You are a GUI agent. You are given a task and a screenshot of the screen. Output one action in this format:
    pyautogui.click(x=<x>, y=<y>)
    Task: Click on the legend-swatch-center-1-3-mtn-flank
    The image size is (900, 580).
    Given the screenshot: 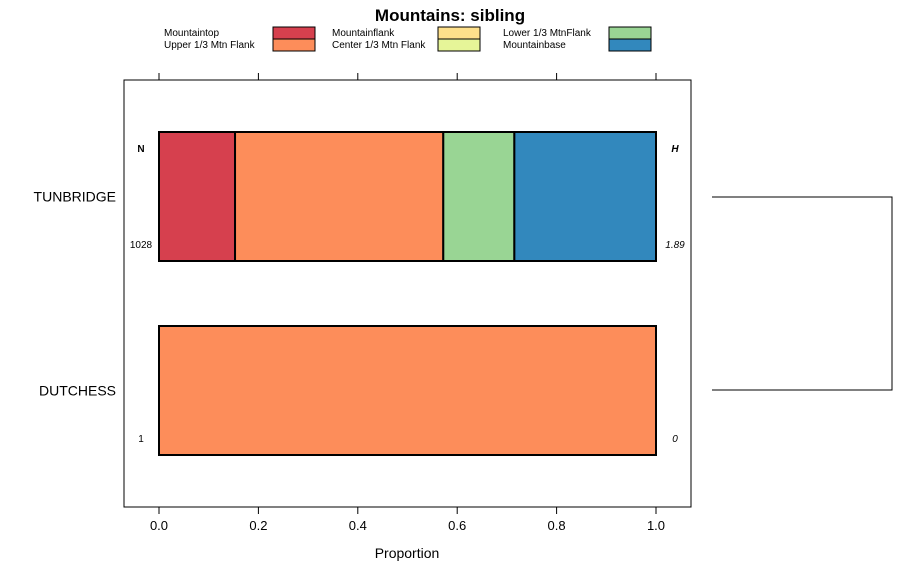 What is the action you would take?
    pyautogui.click(x=459, y=45)
    